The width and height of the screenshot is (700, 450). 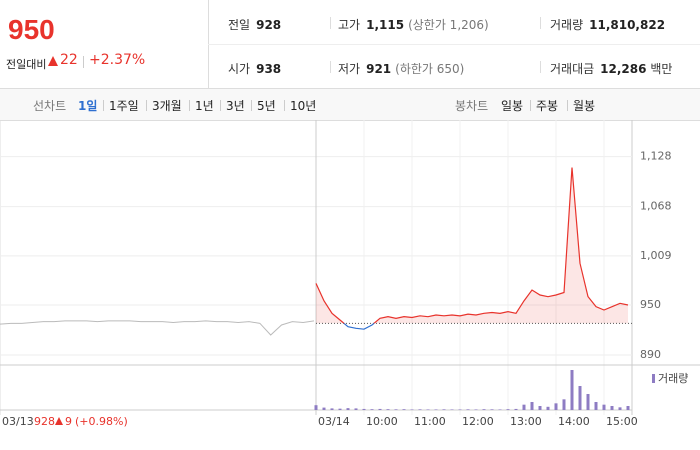 I want to click on x-tick-label: 13:00, so click(x=526, y=421).